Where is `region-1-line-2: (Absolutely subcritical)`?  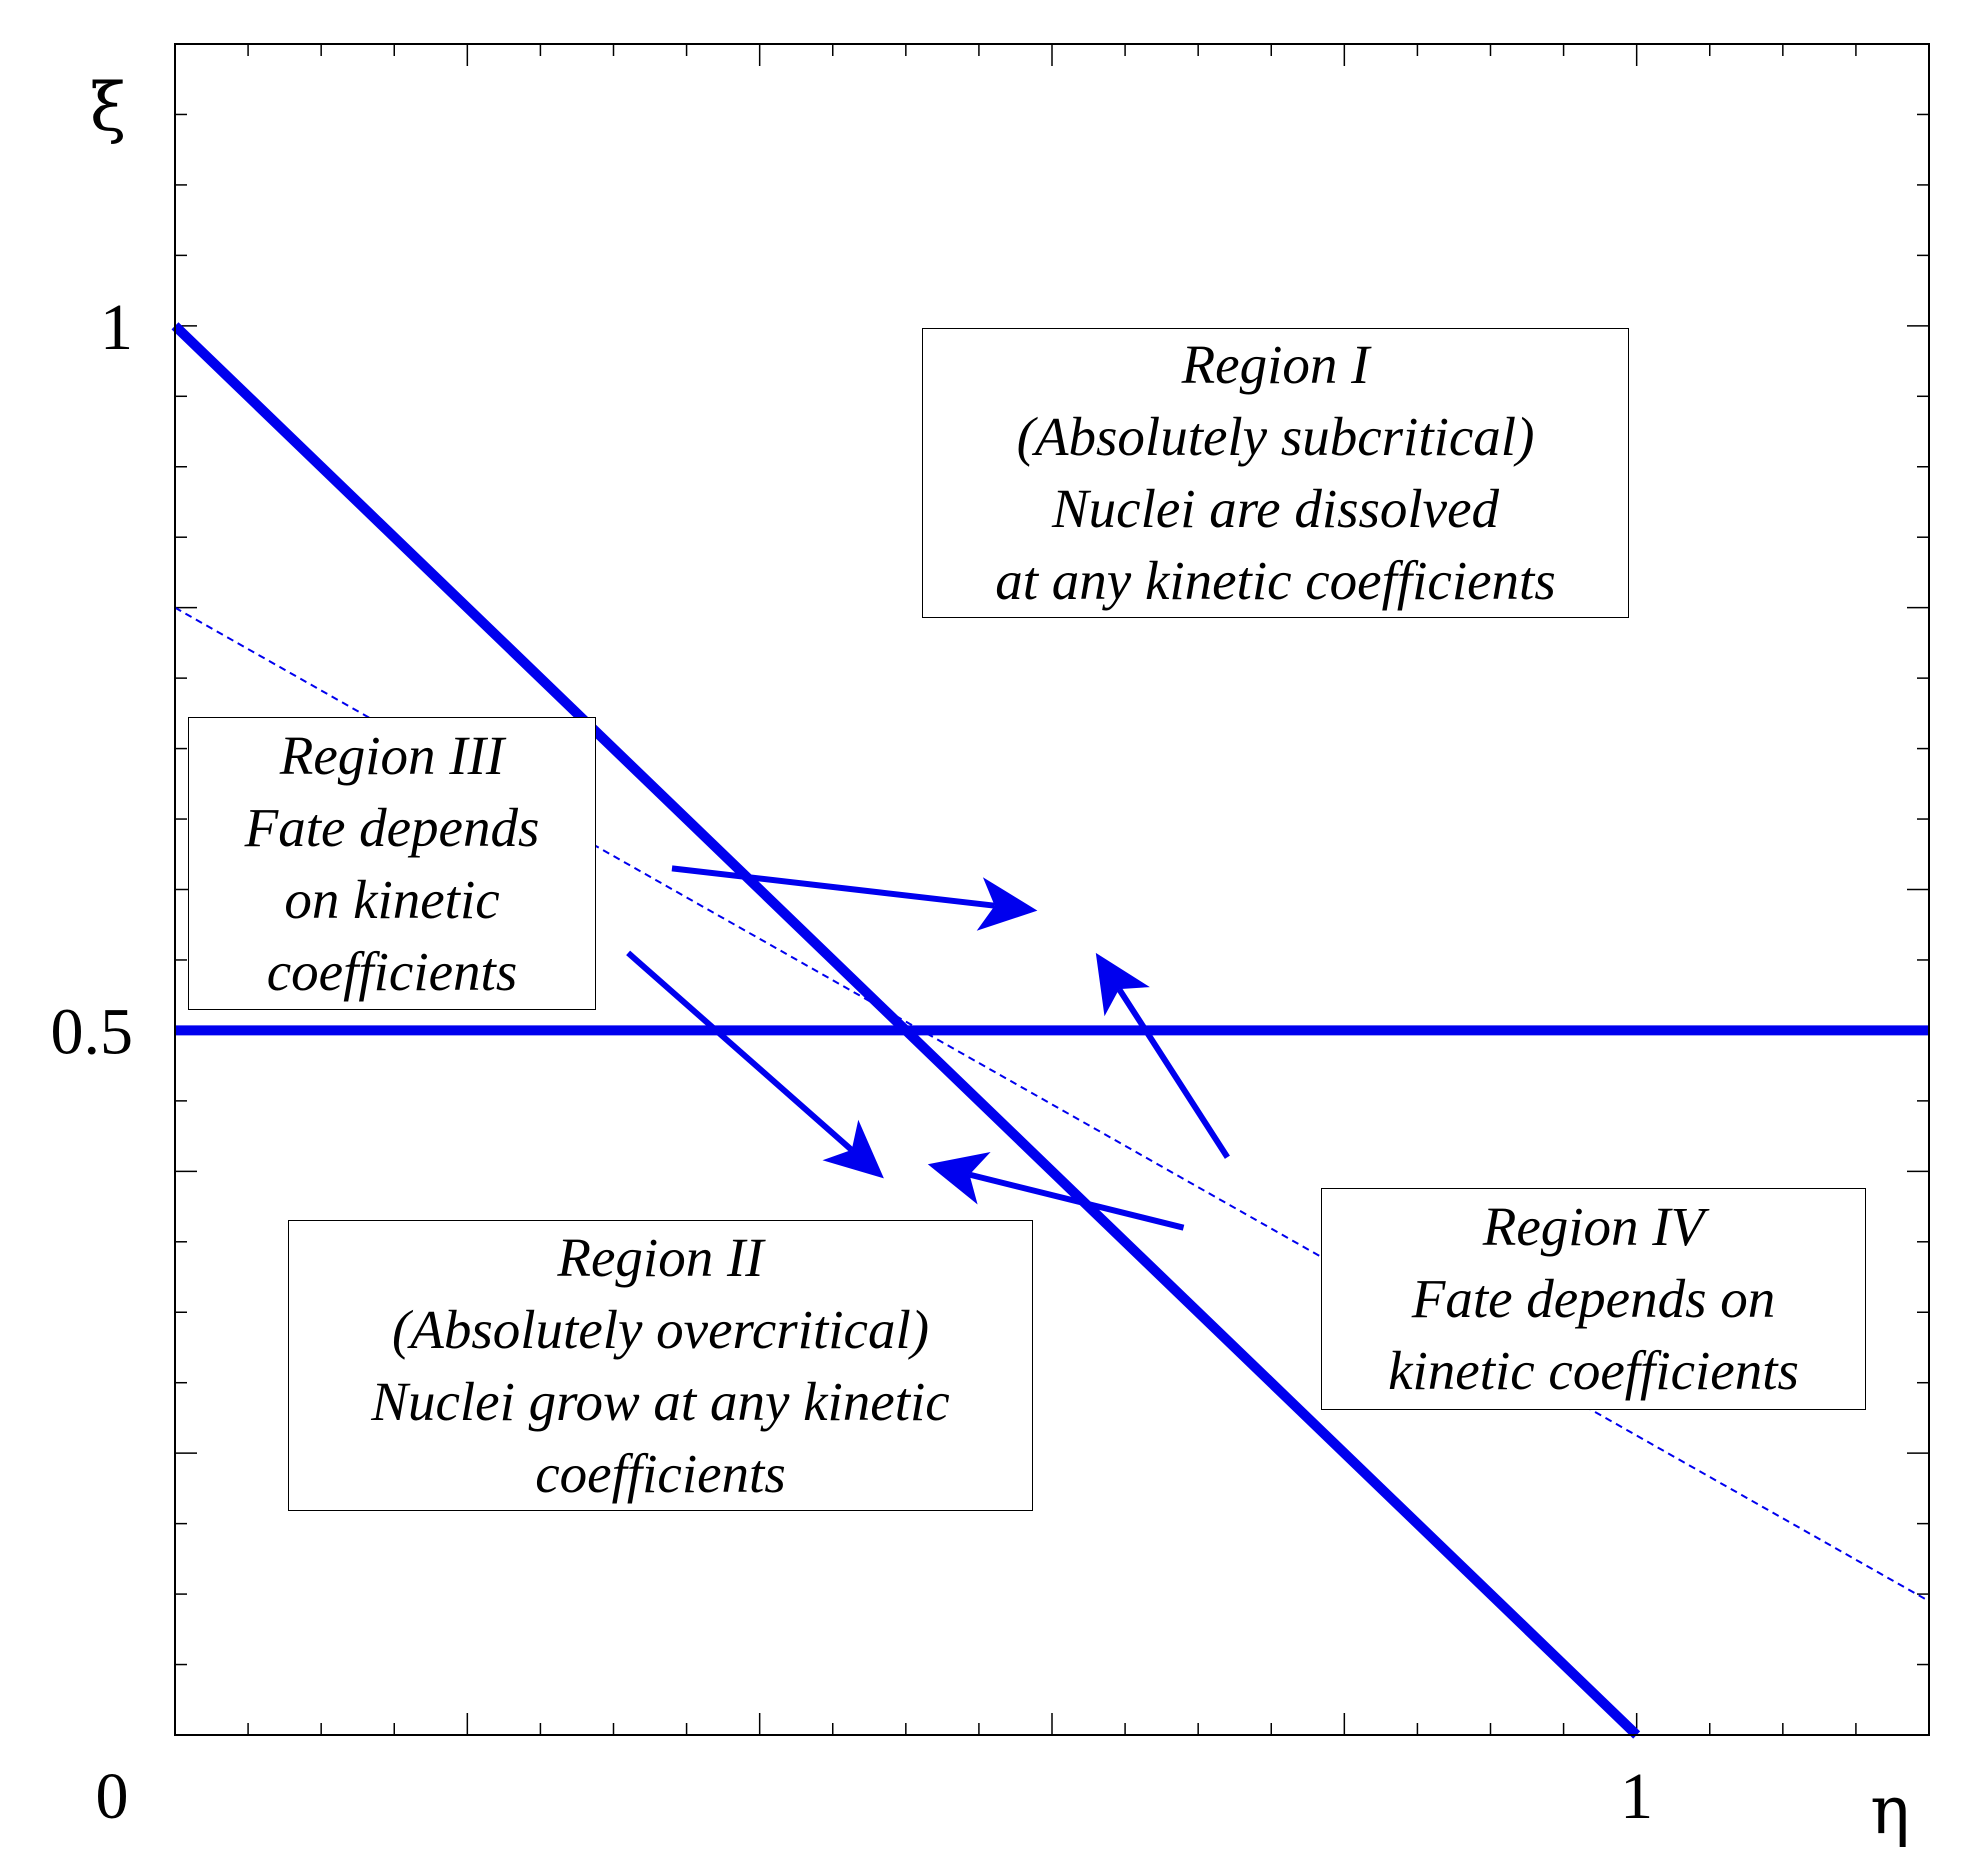 region-1-line-2: (Absolutely subcritical) is located at coordinates (1275, 436).